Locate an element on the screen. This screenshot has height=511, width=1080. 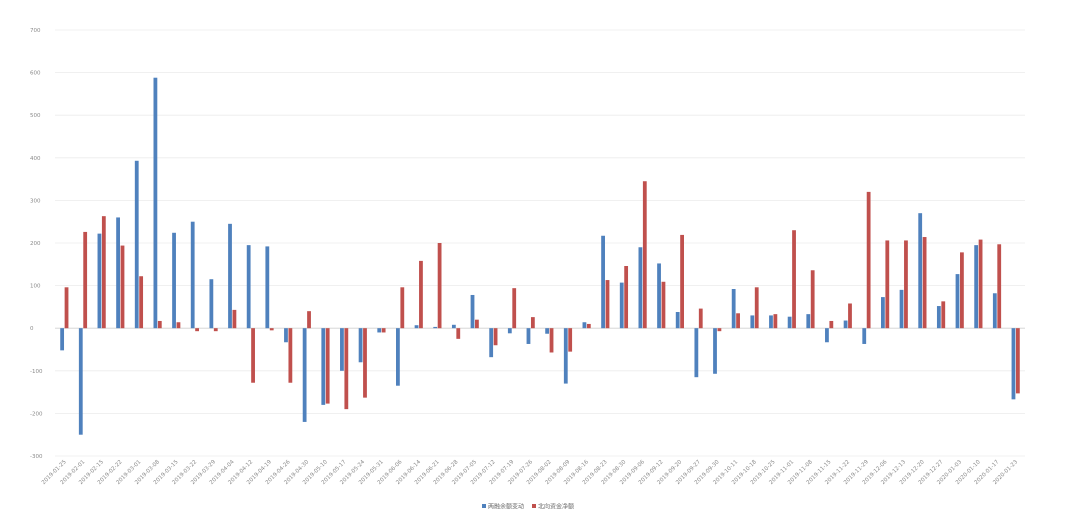
y-tick-label: 0 is located at coordinates (32, 329).